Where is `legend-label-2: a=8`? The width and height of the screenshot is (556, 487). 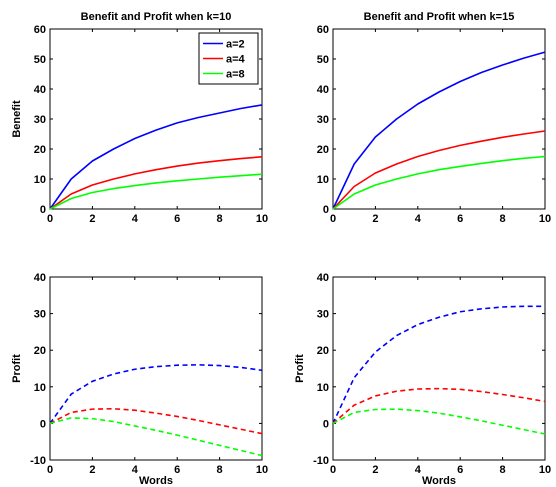
legend-label-2: a=8 is located at coordinates (235, 75).